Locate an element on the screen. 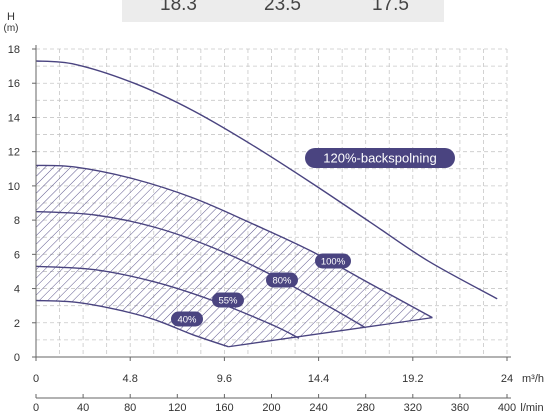 The height and width of the screenshot is (415, 548). series-label: 55% is located at coordinates (228, 300).